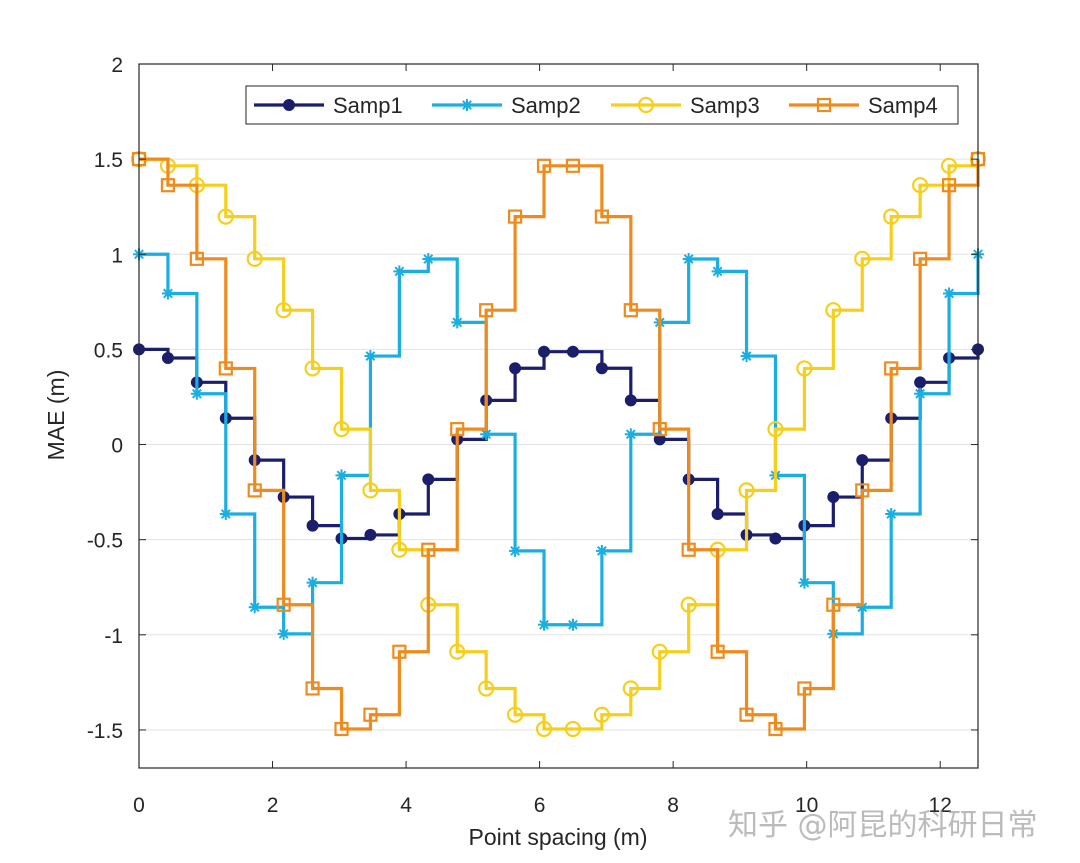 The width and height of the screenshot is (1080, 863). I want to click on legend-label: Samp1, so click(368, 105).